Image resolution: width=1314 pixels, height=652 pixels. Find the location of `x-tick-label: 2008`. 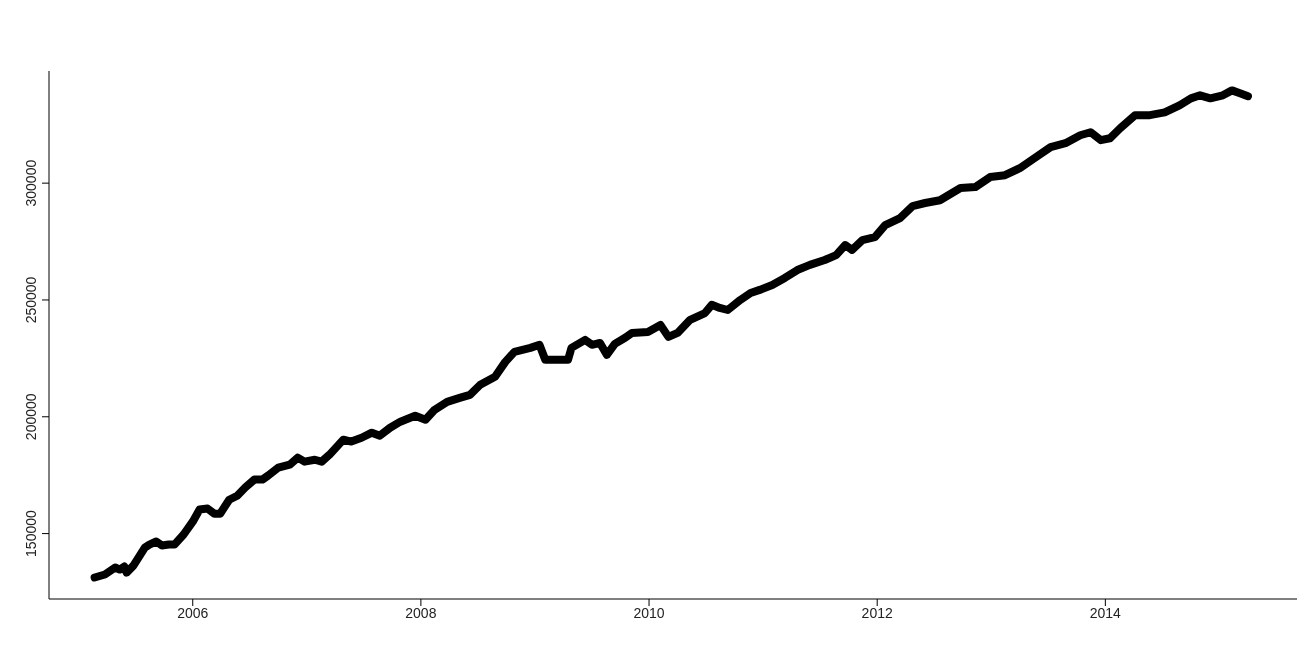

x-tick-label: 2008 is located at coordinates (421, 612).